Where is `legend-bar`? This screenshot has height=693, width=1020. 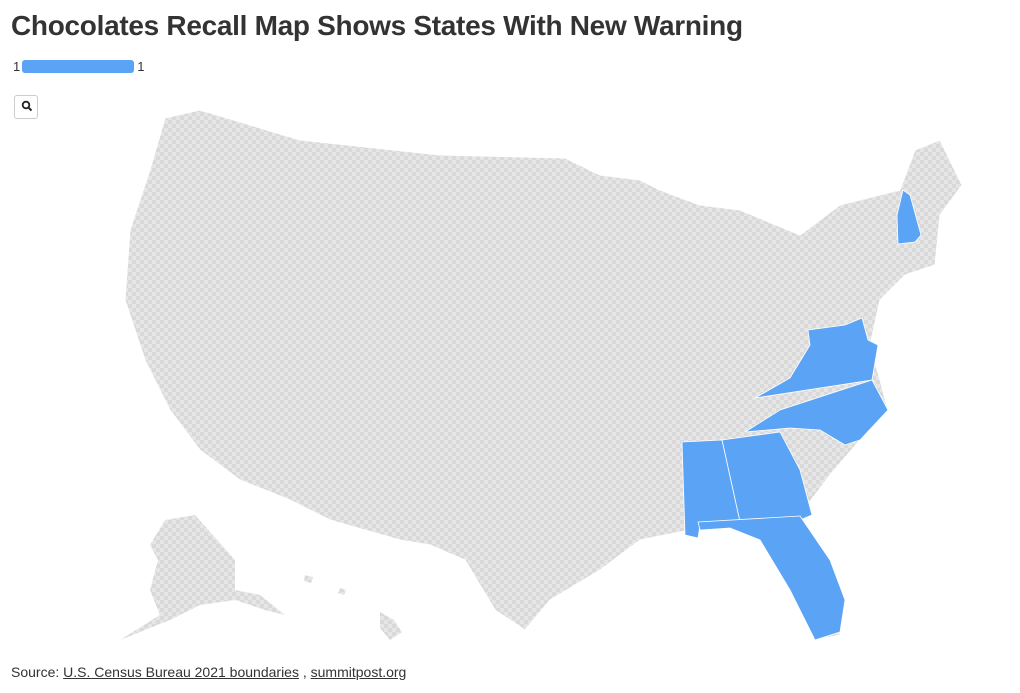
legend-bar is located at coordinates (78, 66).